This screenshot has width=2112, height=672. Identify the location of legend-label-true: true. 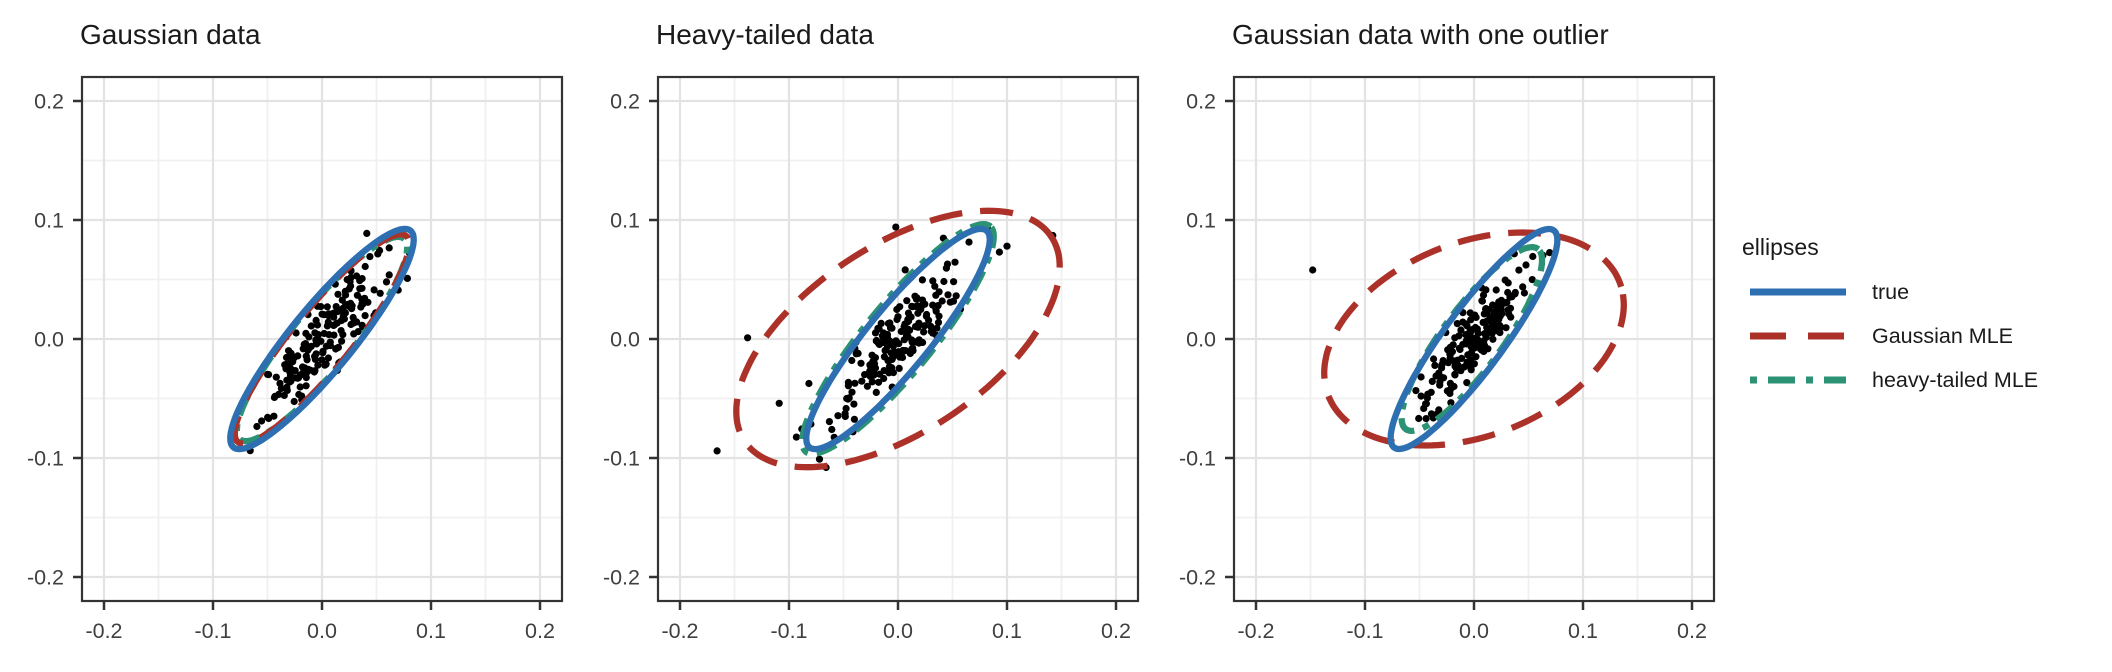
(1891, 291).